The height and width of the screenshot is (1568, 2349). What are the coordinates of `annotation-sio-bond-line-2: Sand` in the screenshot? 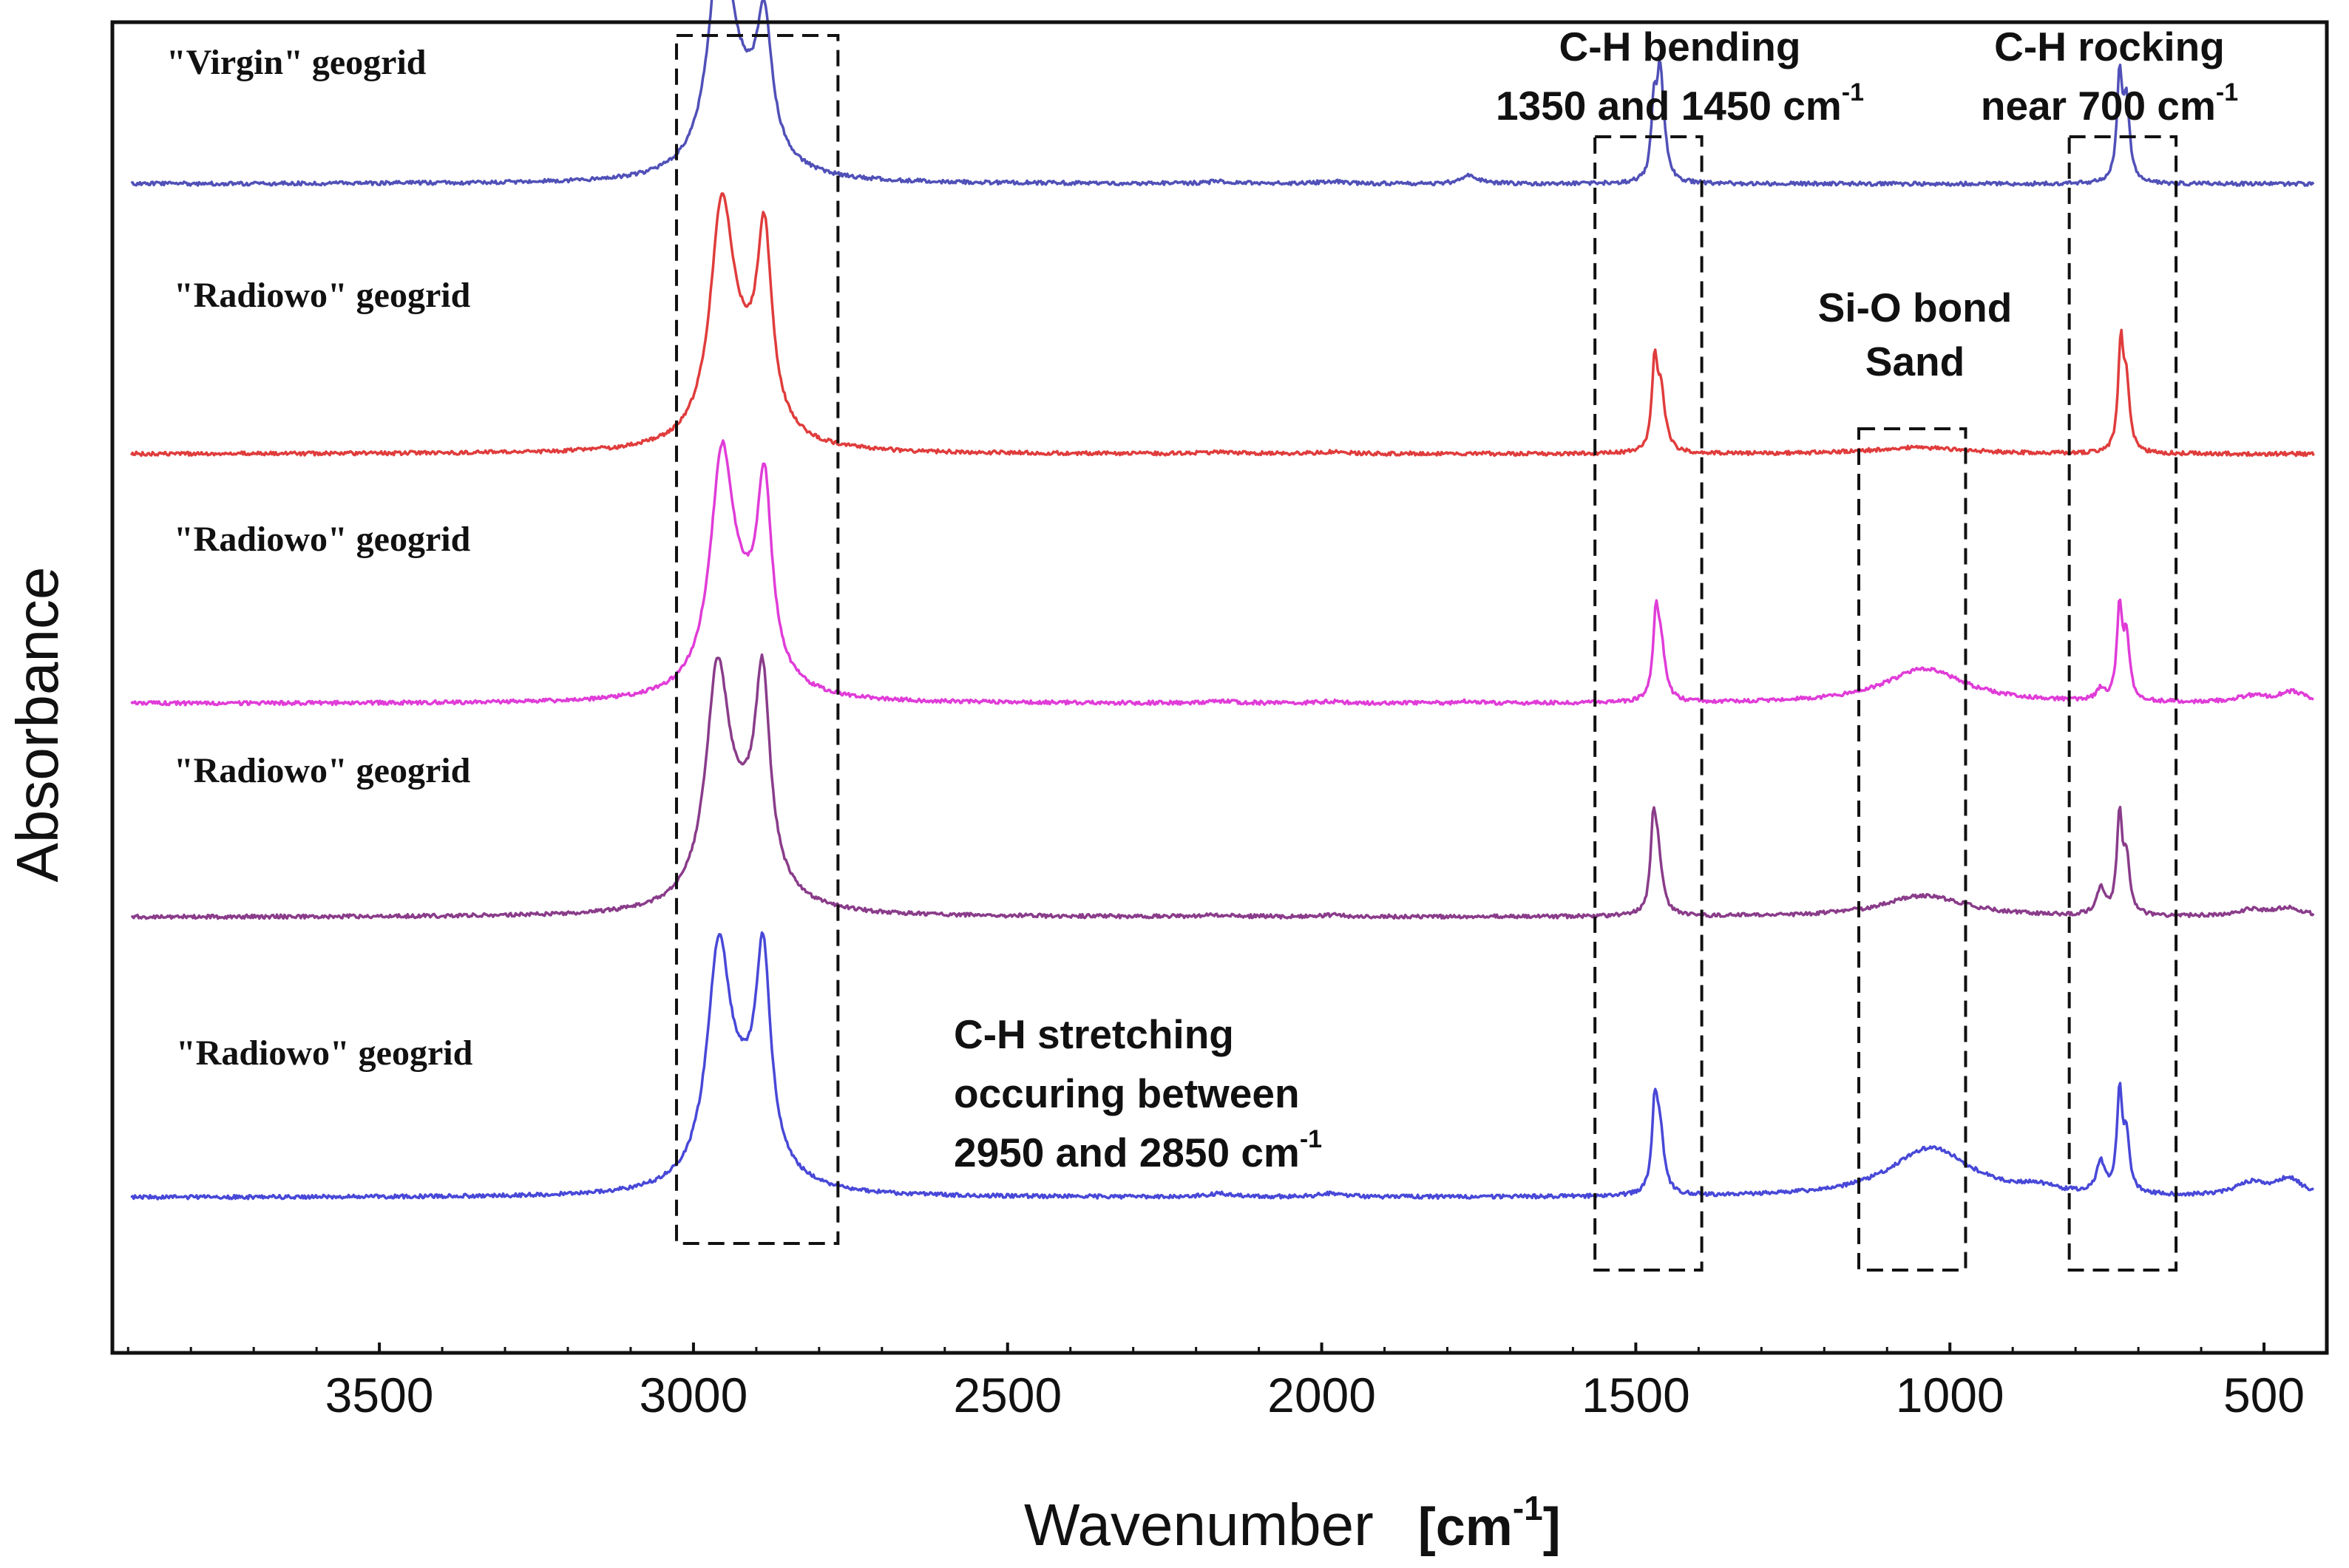 It's located at (1915, 361).